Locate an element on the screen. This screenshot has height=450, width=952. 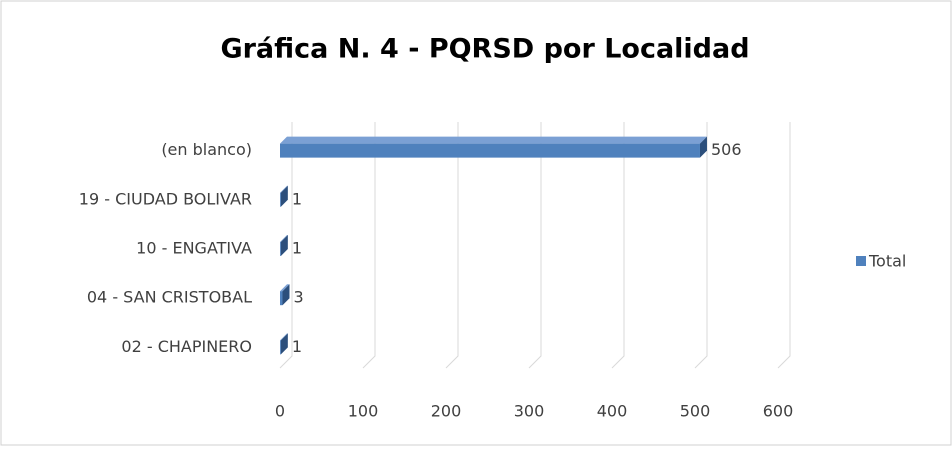
legend-swatch is located at coordinates (861, 261).